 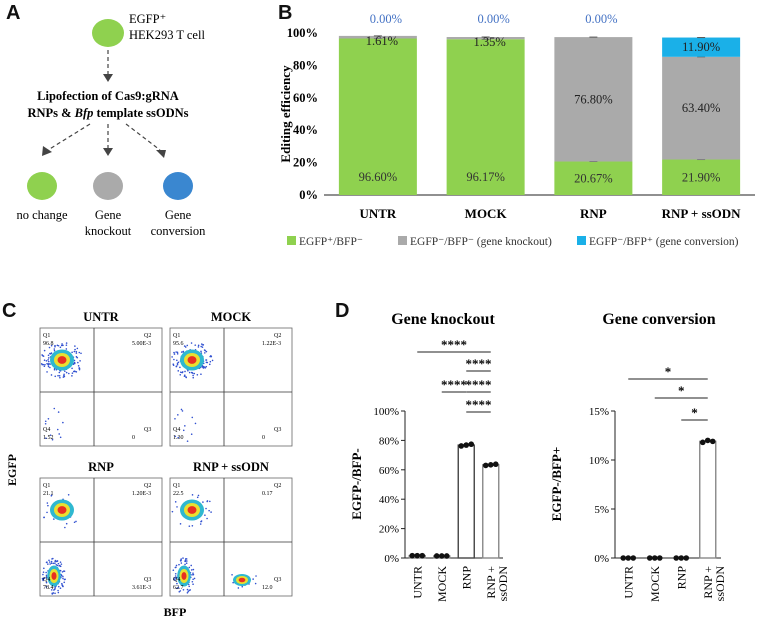 What do you see at coordinates (9, 311) in the screenshot?
I see `panel-c-letter: C` at bounding box center [9, 311].